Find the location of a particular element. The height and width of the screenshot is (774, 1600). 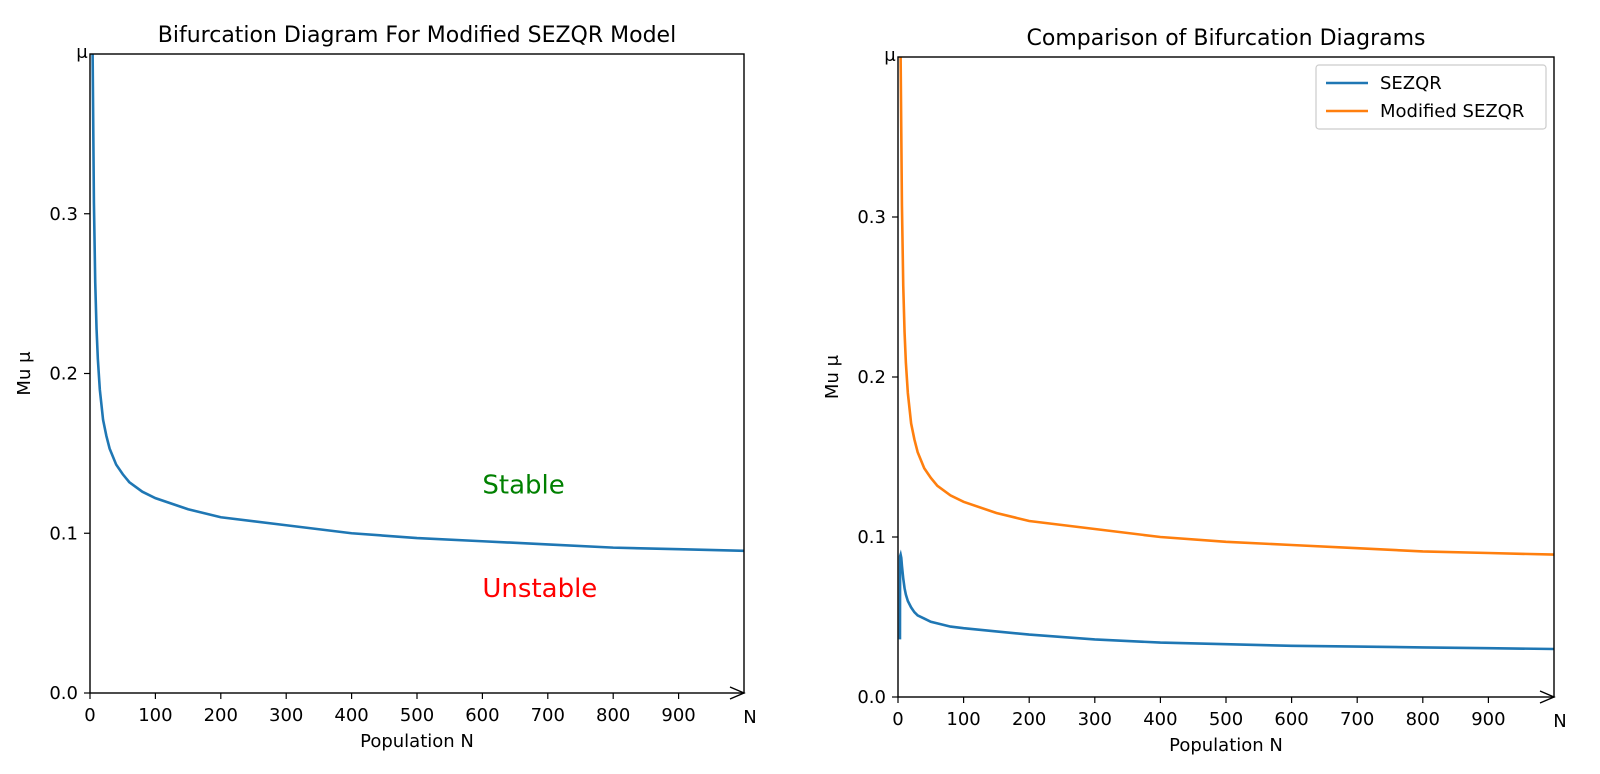

series-line-sezqr is located at coordinates (1226, 600).